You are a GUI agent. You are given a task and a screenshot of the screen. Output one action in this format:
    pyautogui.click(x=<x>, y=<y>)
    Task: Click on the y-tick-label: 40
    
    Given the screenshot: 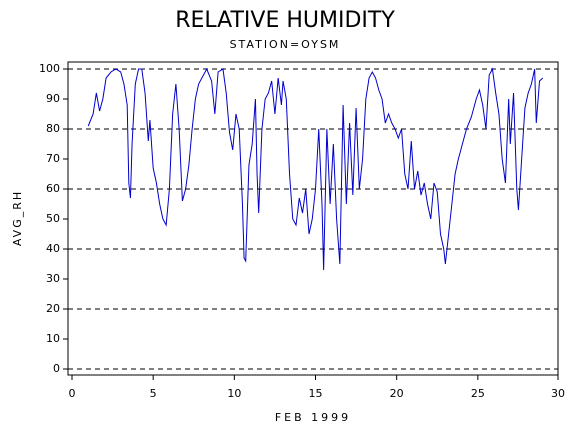 What is the action you would take?
    pyautogui.click(x=53, y=248)
    